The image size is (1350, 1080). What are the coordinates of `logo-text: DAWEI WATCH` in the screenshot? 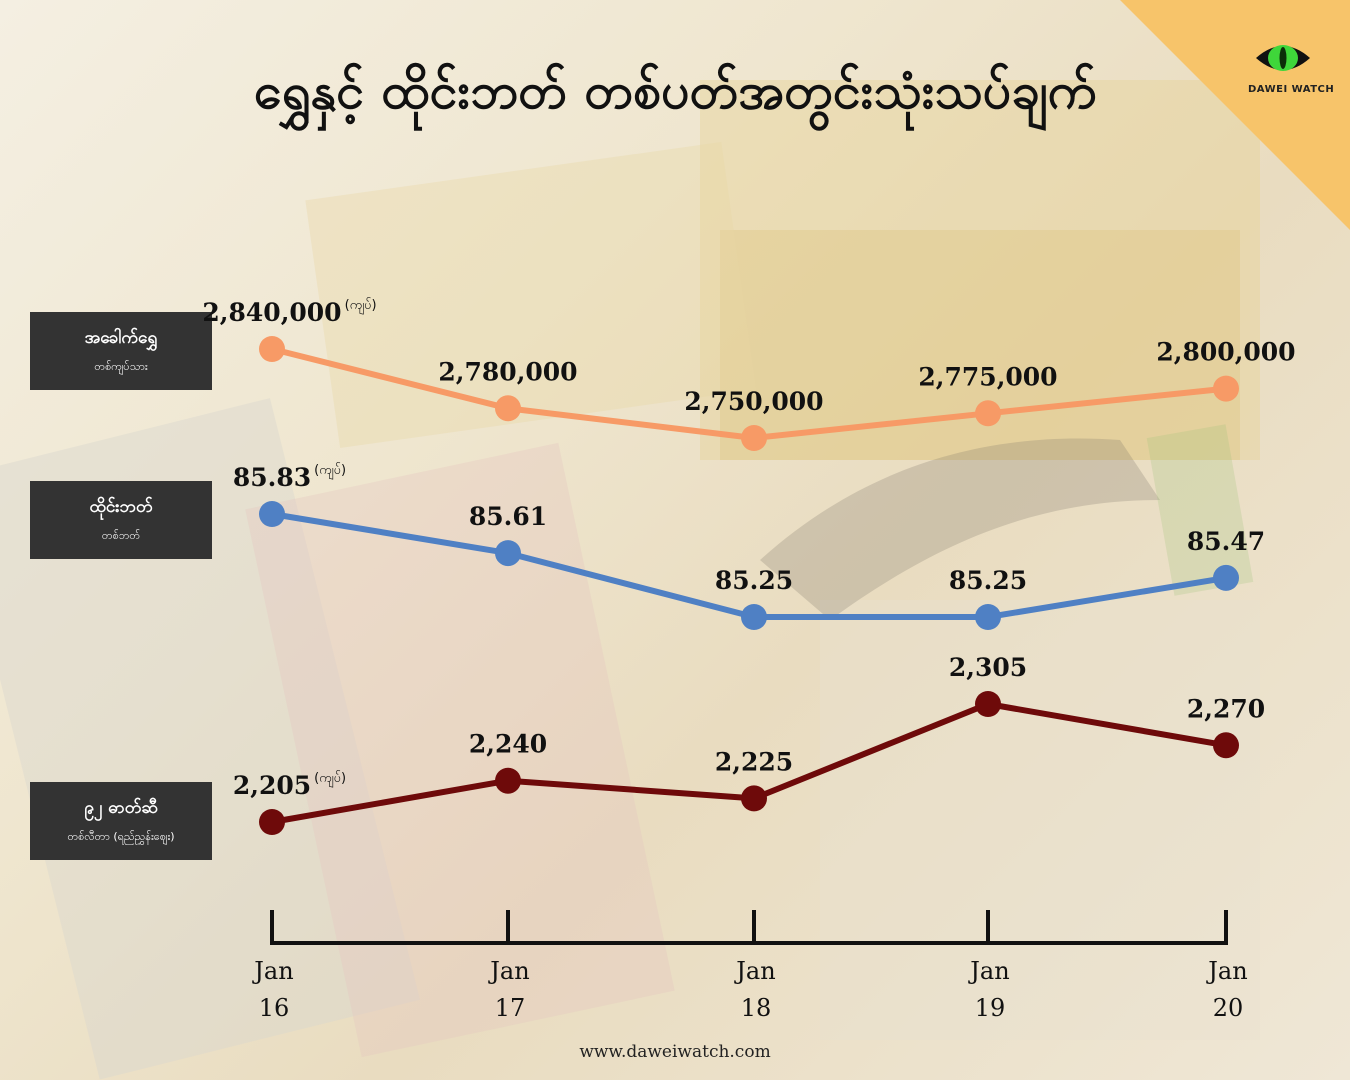 It's located at (1291, 89).